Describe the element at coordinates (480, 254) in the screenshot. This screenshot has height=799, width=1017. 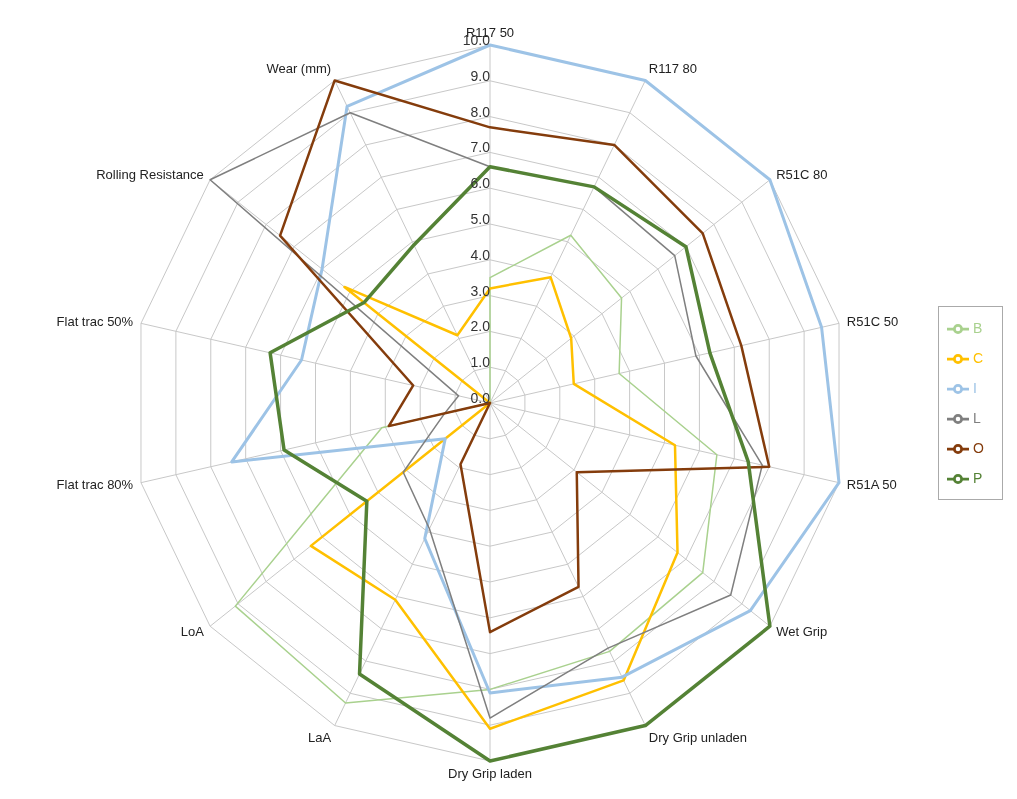
I see `y-tick-label: 4.0` at that location.